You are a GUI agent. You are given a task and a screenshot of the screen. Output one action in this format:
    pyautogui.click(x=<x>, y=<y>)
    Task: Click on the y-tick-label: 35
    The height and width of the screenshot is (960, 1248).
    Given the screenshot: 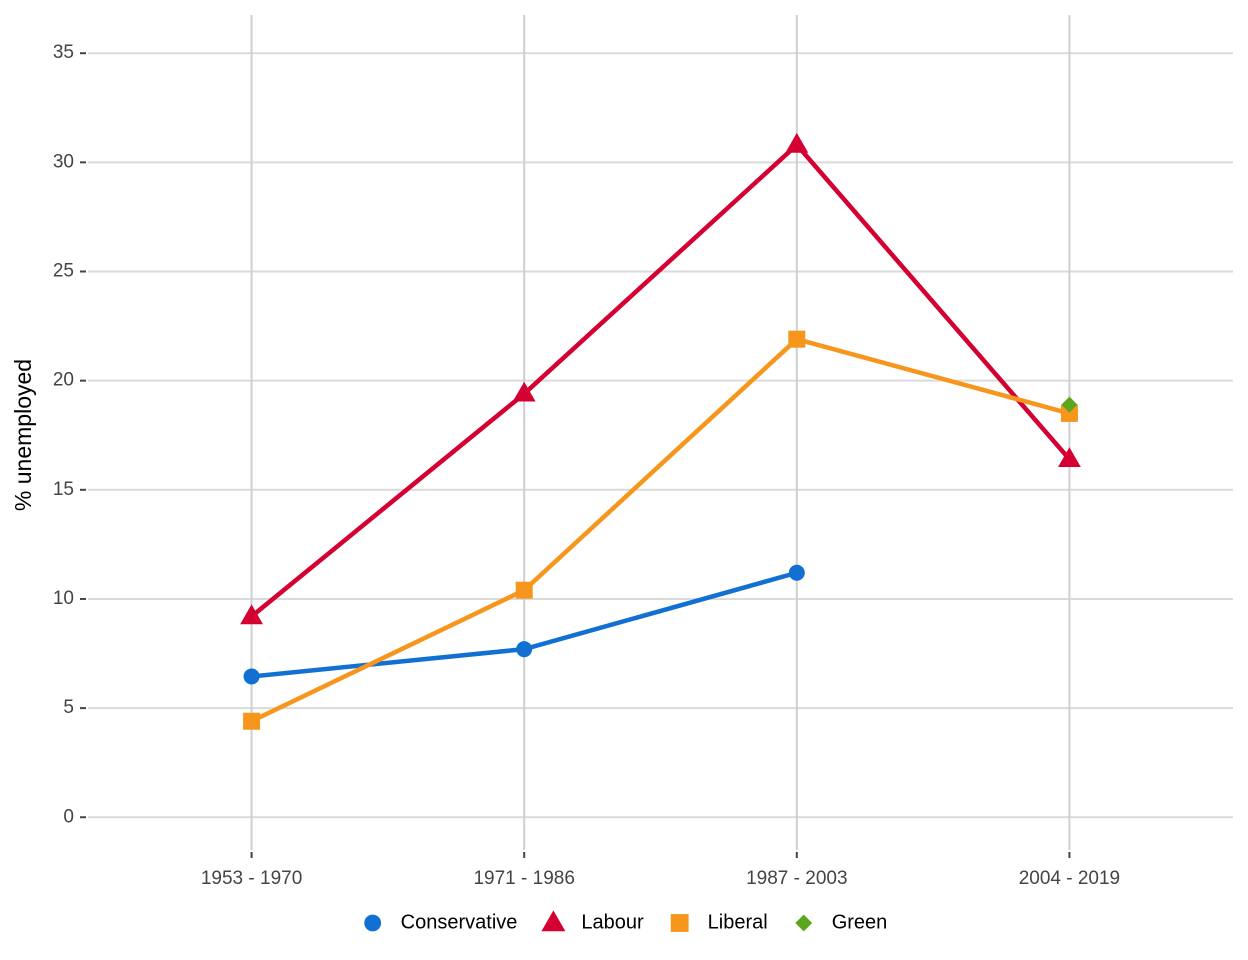 What is the action you would take?
    pyautogui.click(x=63, y=52)
    